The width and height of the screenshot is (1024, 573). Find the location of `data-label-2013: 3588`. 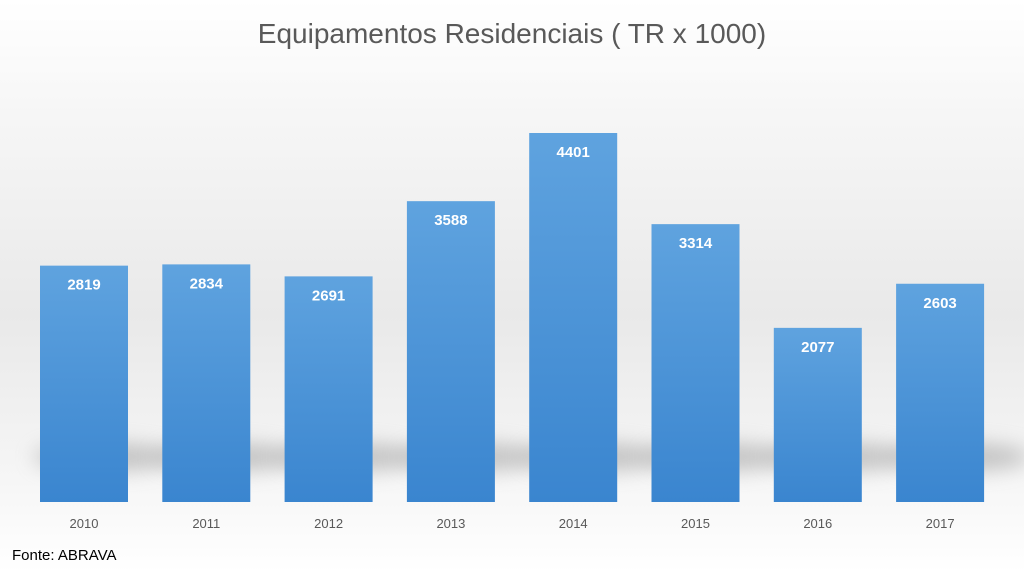

data-label-2013: 3588 is located at coordinates (450, 220).